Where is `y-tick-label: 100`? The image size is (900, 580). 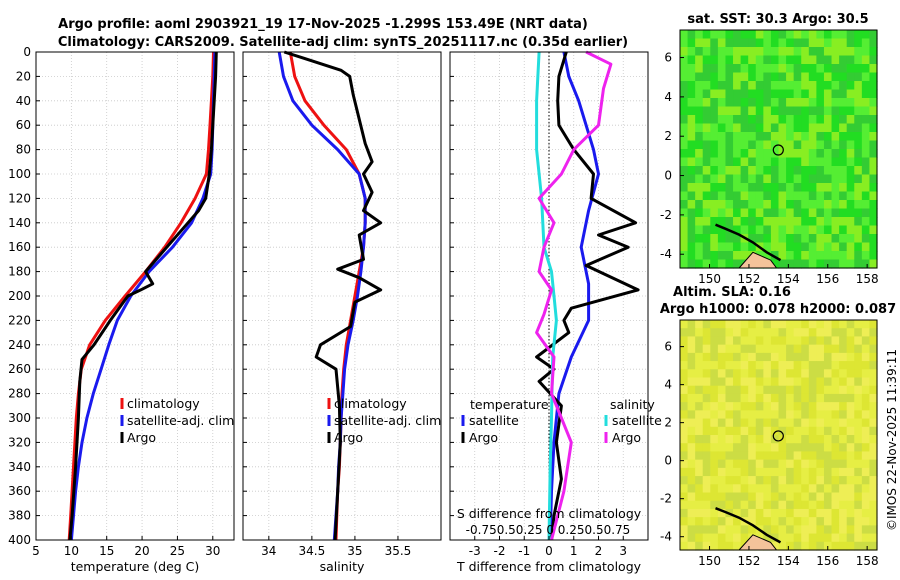
y-tick-label: 100 is located at coordinates (19, 174).